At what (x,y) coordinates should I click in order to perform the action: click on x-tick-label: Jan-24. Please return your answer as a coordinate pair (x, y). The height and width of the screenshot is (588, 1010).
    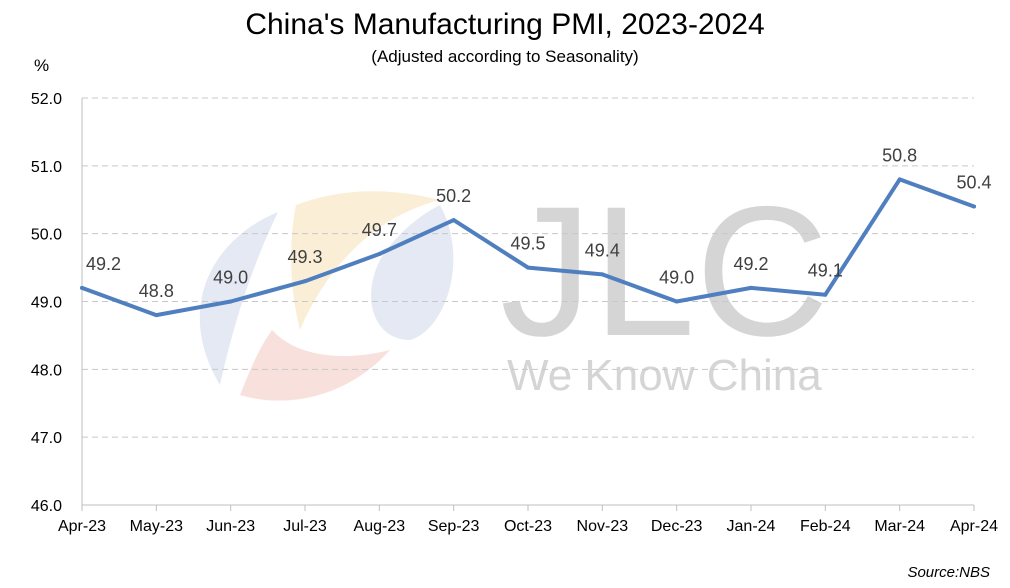
    Looking at the image, I should click on (751, 526).